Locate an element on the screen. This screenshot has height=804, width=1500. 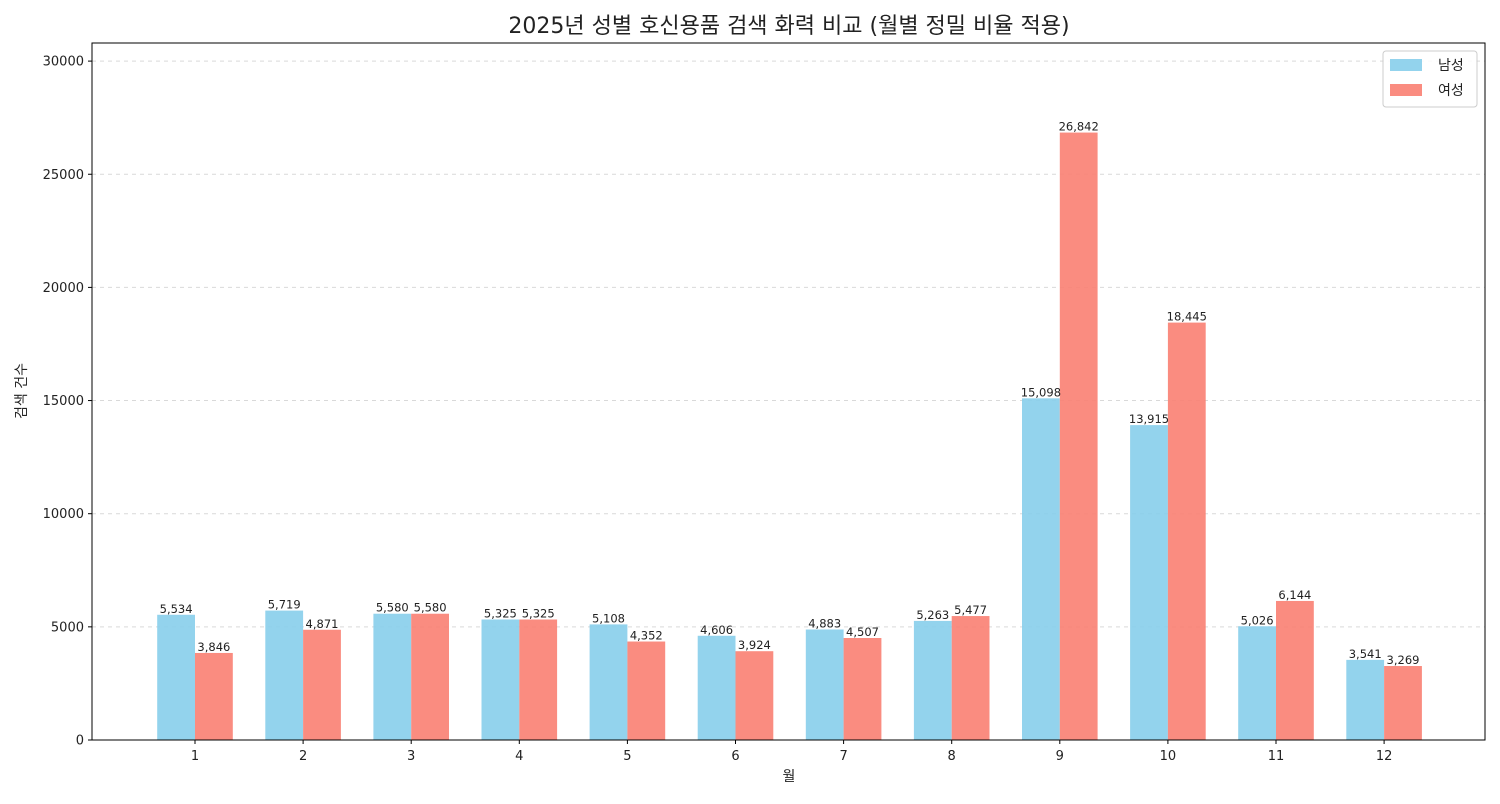
bar-value-label: 3,846 is located at coordinates (213, 647).